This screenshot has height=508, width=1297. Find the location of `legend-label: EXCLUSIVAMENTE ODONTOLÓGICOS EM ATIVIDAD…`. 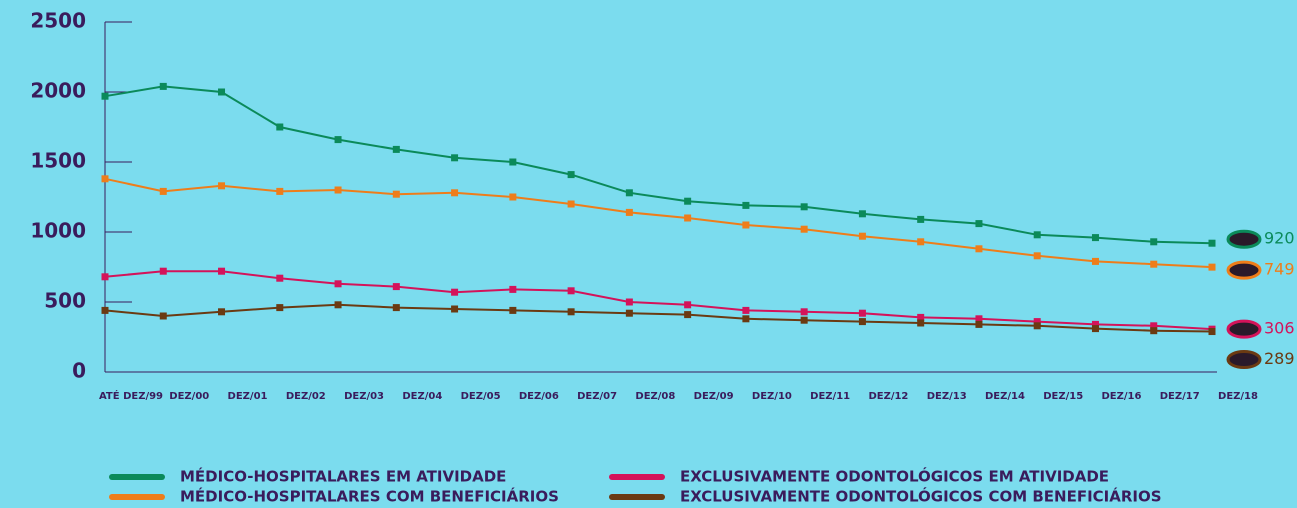

legend-label: EXCLUSIVAMENTE ODONTOLÓGICOS EM ATIVIDAD… is located at coordinates (894, 476).